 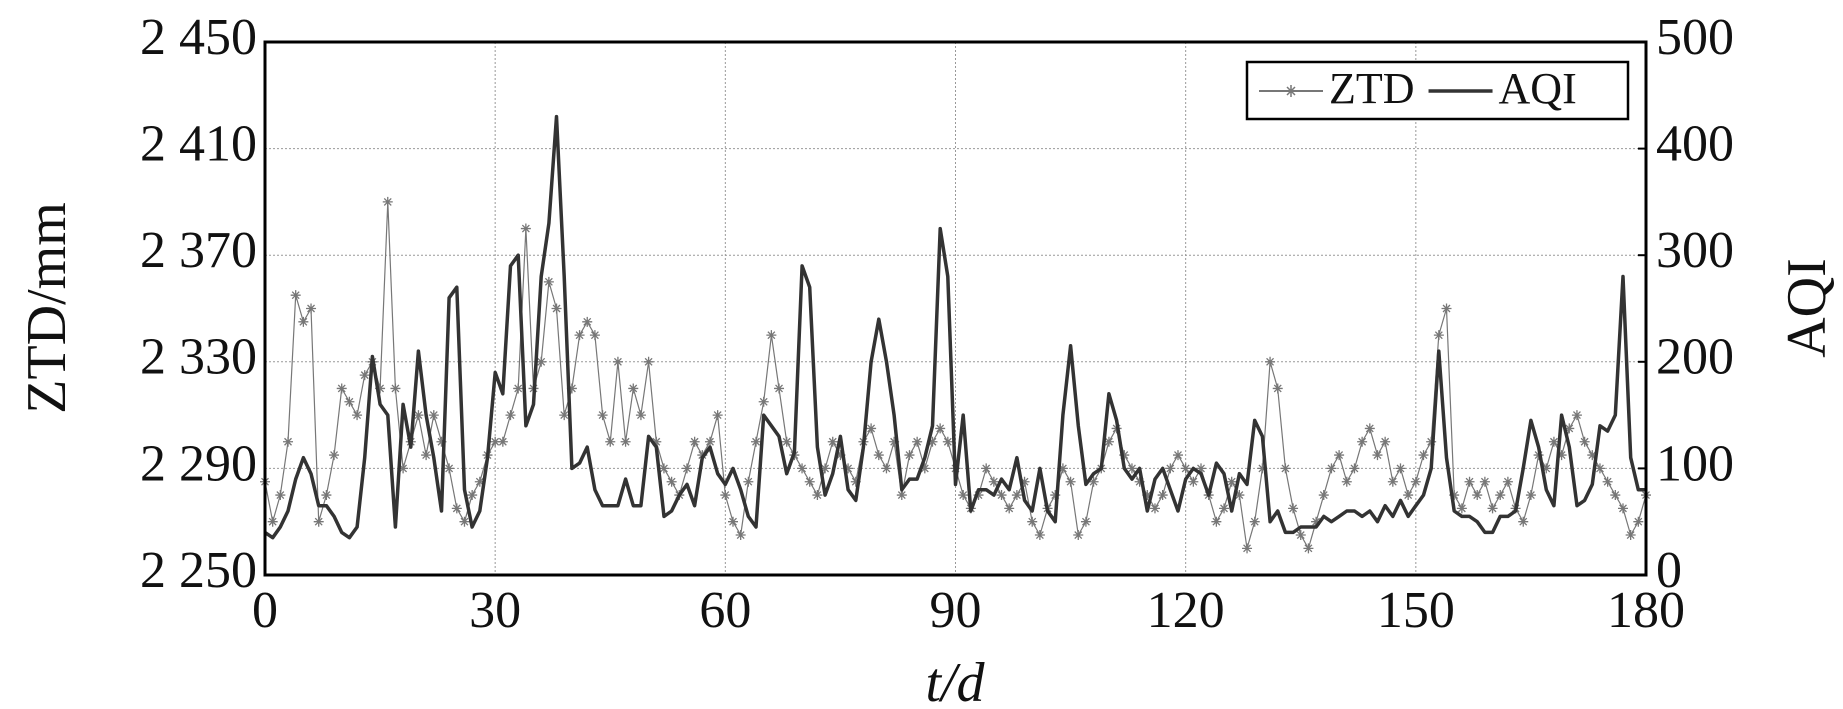 What do you see at coordinates (1416, 610) in the screenshot?
I see `x-tick-label: 150` at bounding box center [1416, 610].